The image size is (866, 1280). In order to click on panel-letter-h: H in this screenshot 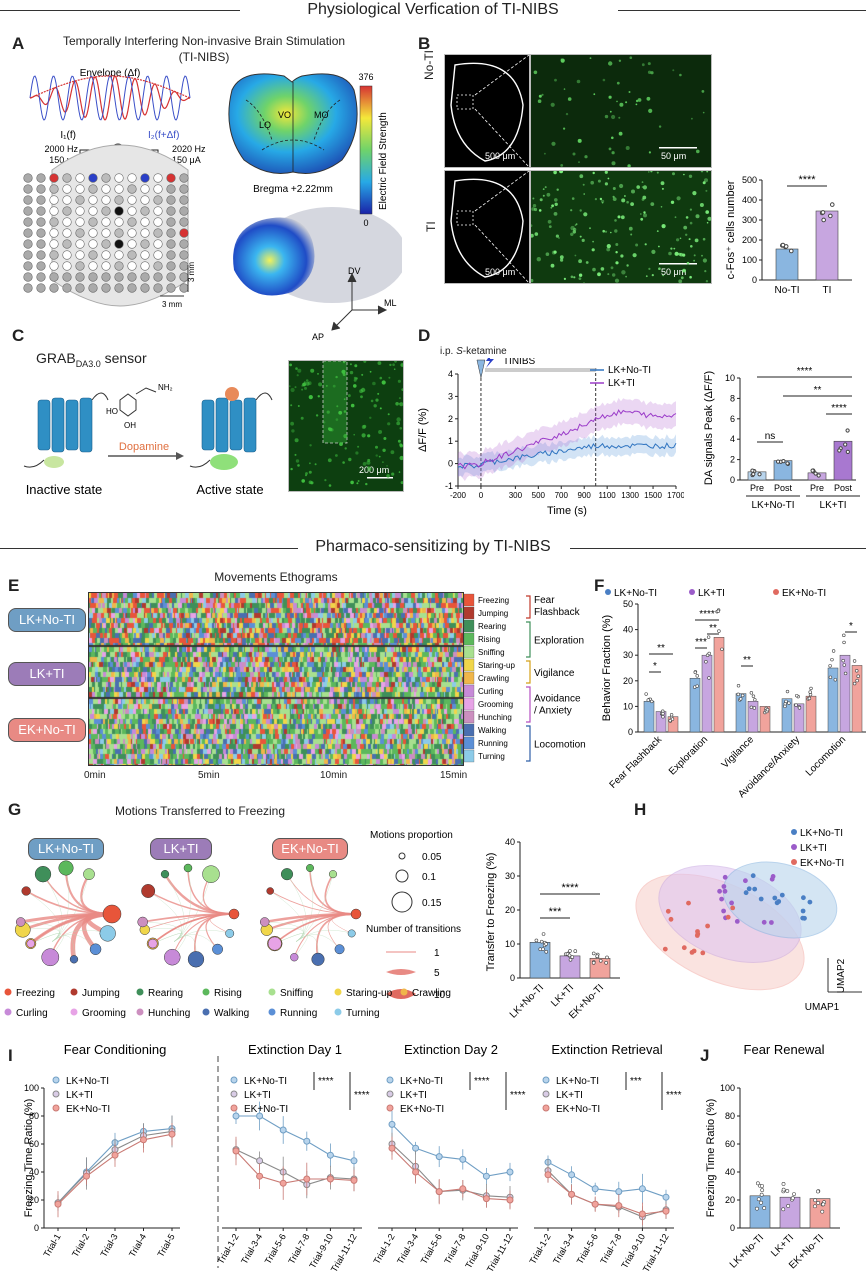, I will do `click(640, 809)`.